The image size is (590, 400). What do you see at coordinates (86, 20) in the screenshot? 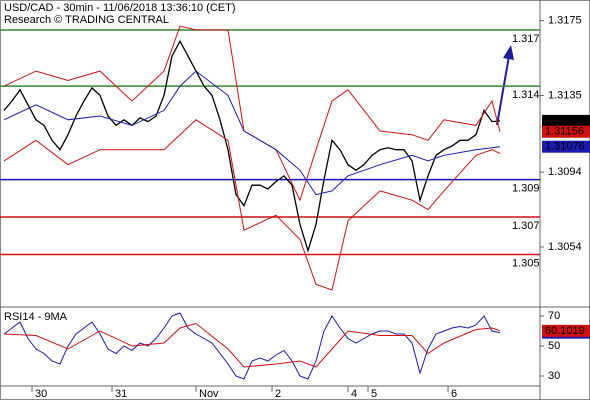
I see `chart-subtitle: Research © TRADING CENTRAL` at bounding box center [86, 20].